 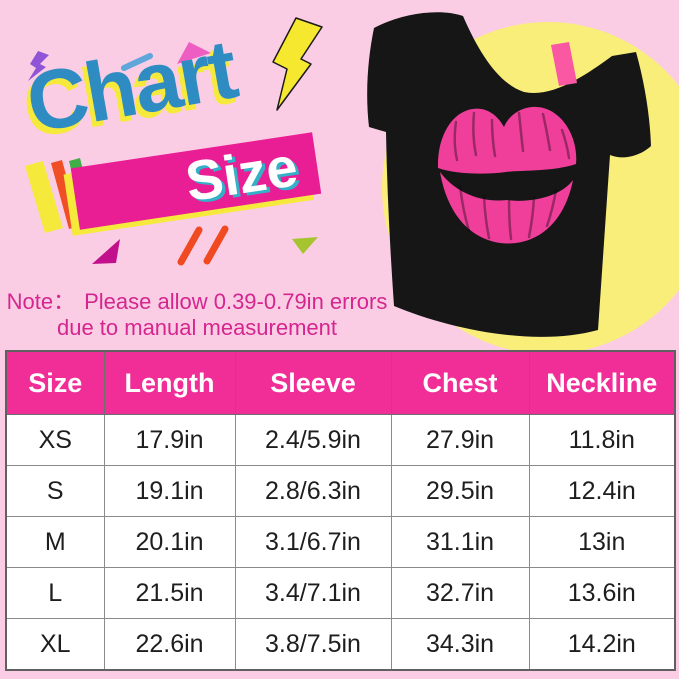 What do you see at coordinates (602, 382) in the screenshot?
I see `column-header-neckline: Neckline` at bounding box center [602, 382].